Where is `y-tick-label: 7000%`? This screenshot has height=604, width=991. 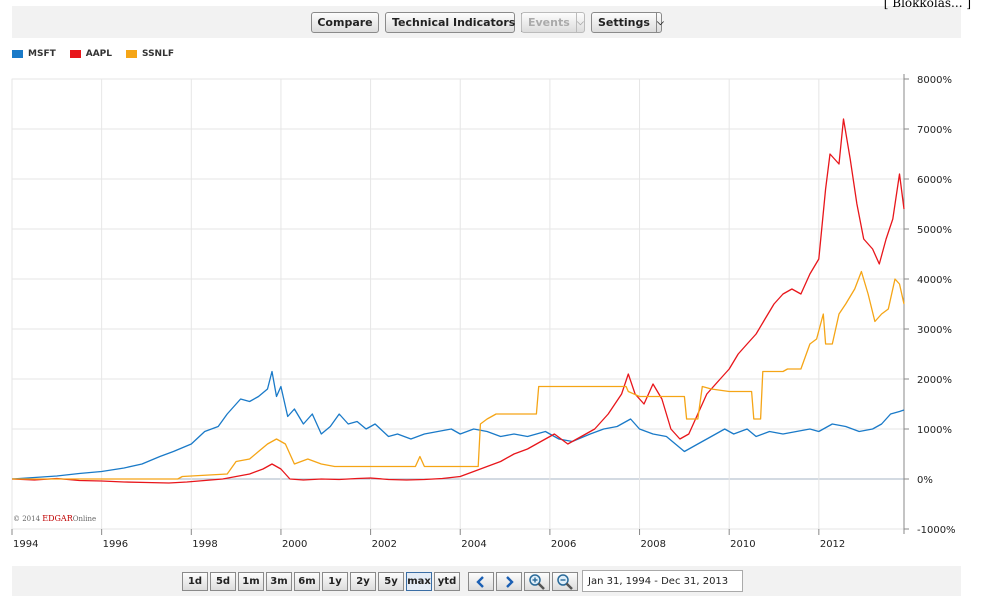 y-tick-label: 7000% is located at coordinates (934, 130).